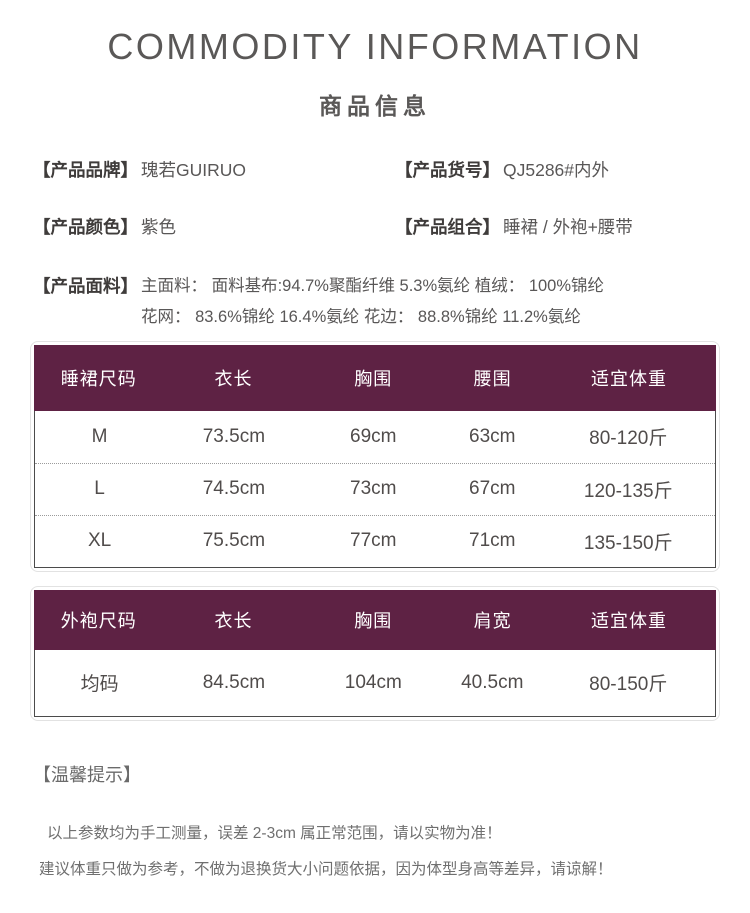  I want to click on bust-cell: 73cm, so click(373, 489).